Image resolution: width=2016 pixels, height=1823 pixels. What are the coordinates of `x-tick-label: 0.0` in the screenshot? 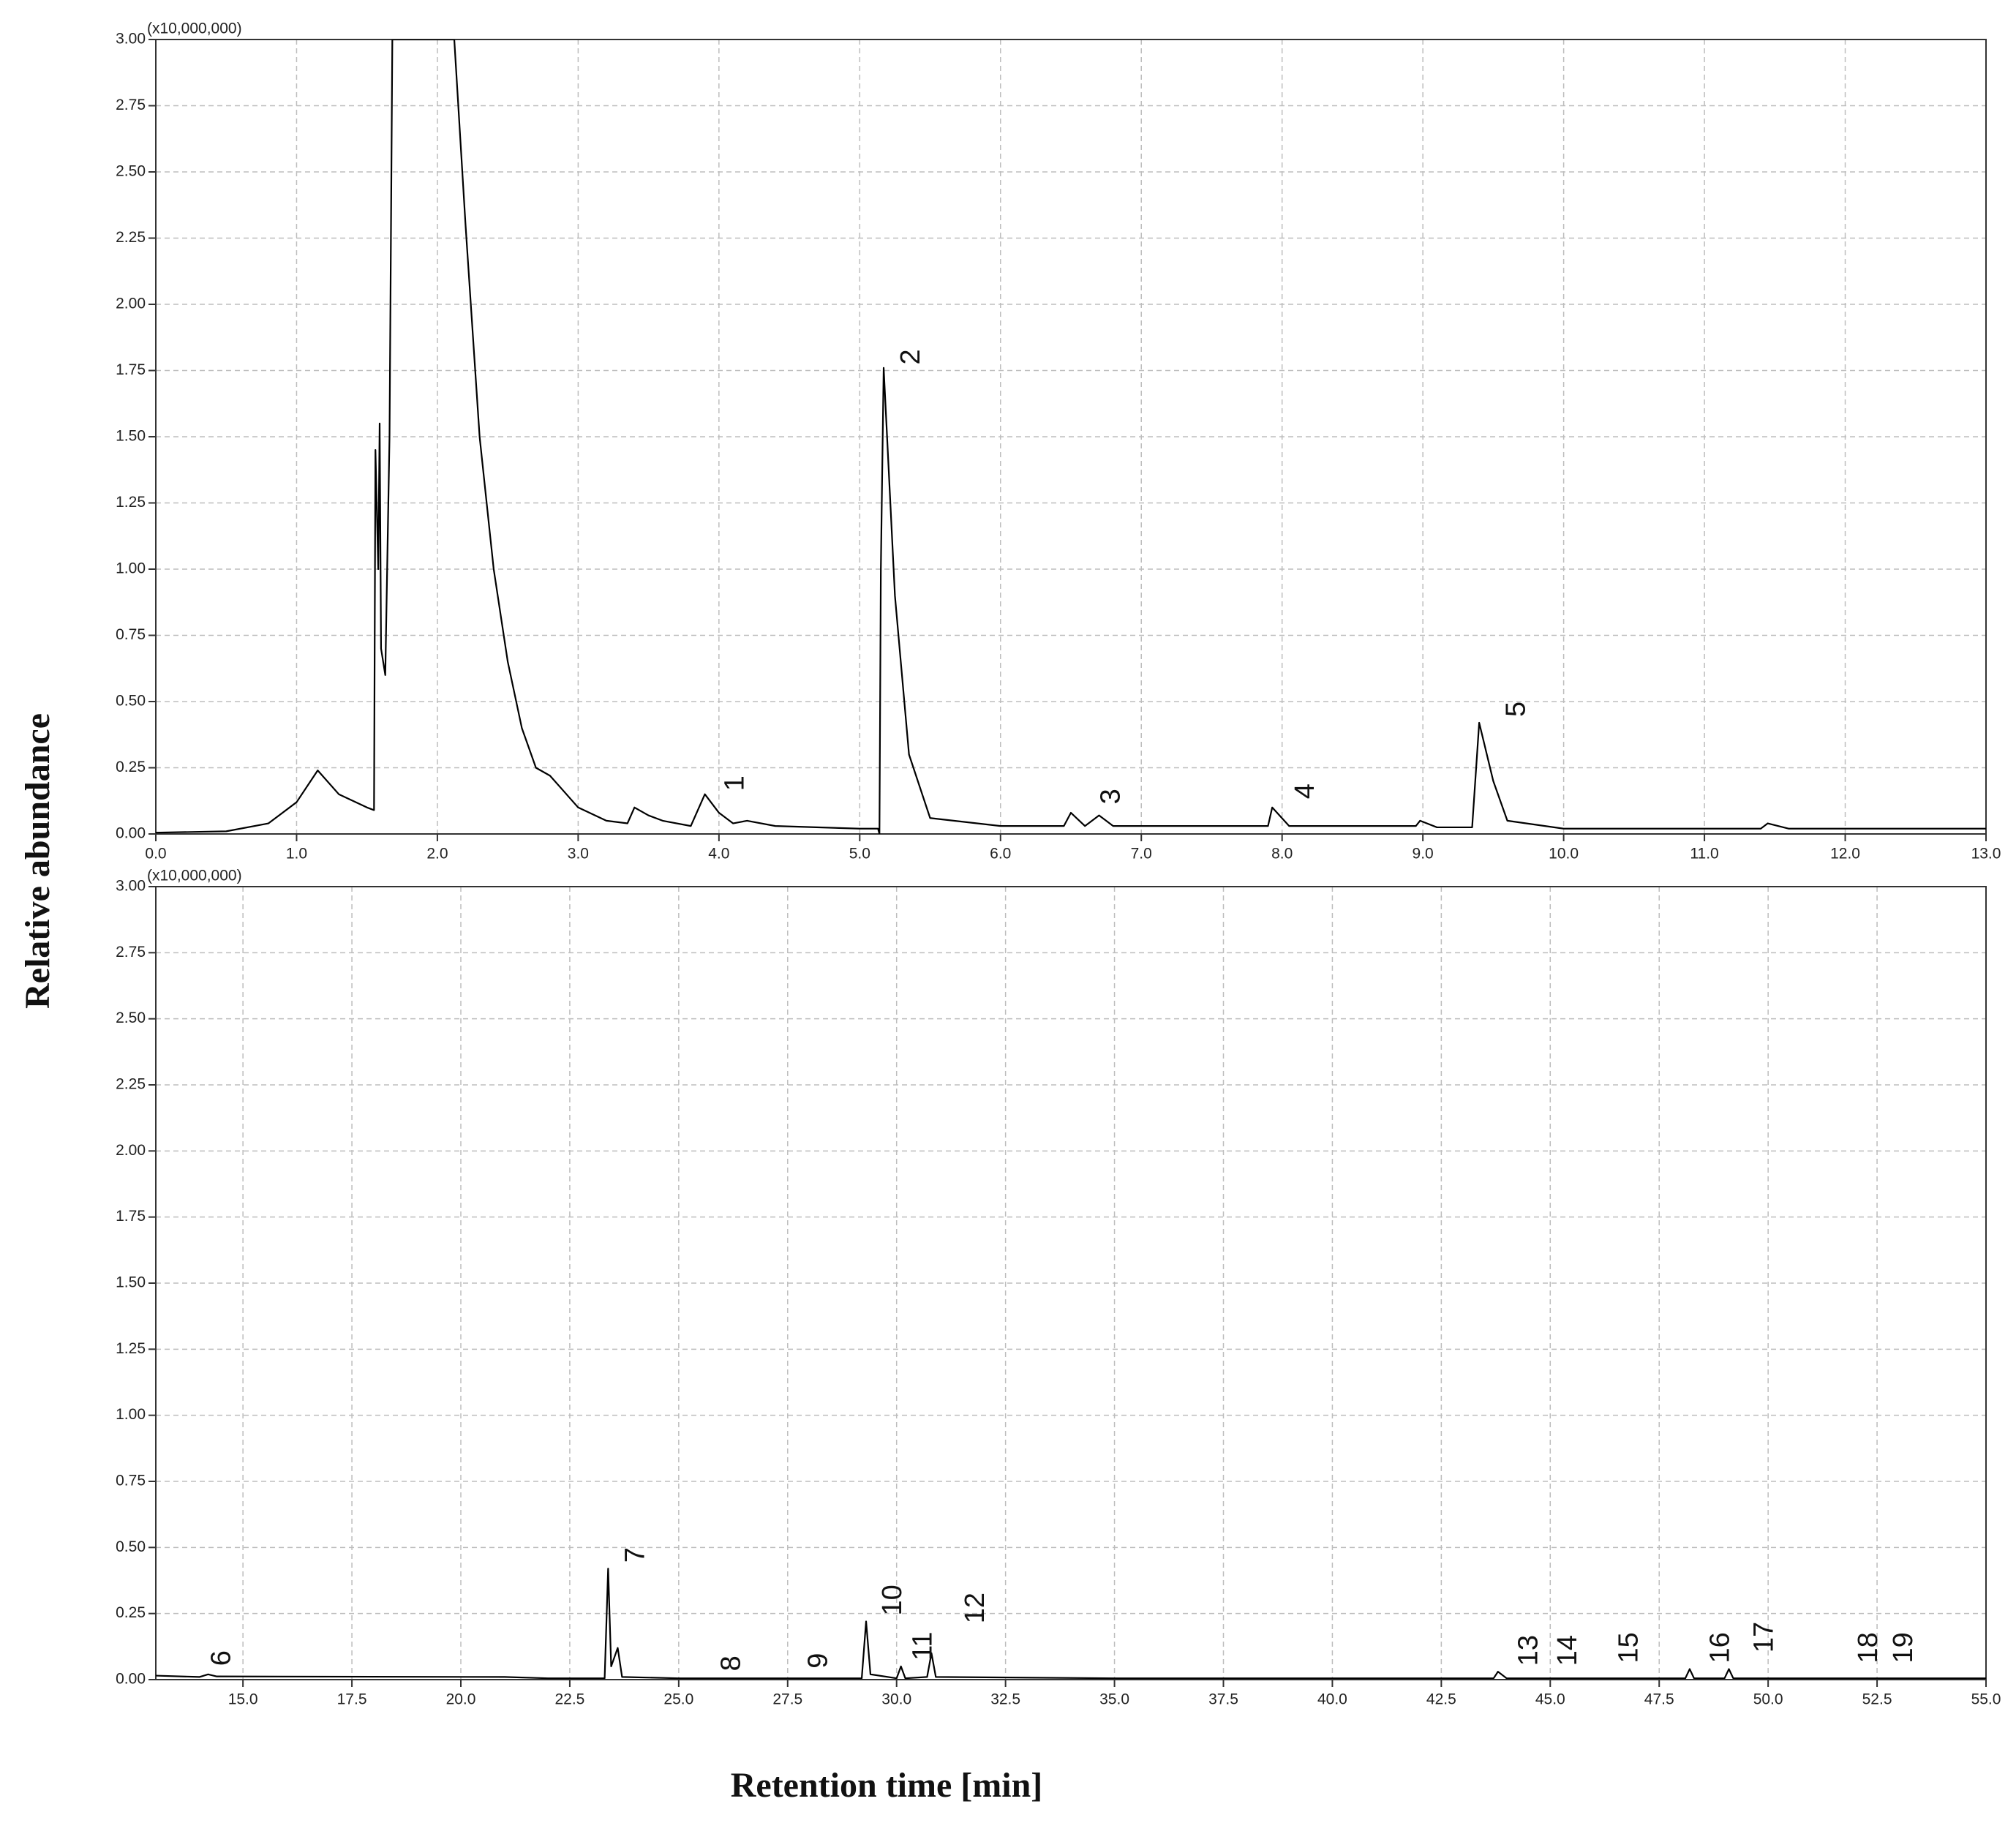 It's located at (155, 854).